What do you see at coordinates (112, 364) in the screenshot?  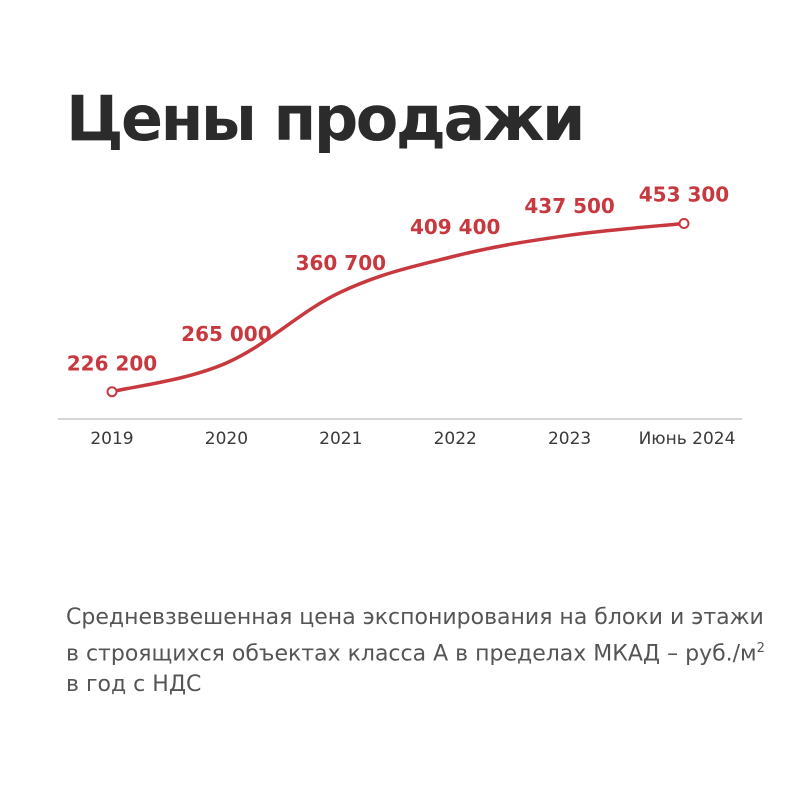 I see `data-value-label: 226 200` at bounding box center [112, 364].